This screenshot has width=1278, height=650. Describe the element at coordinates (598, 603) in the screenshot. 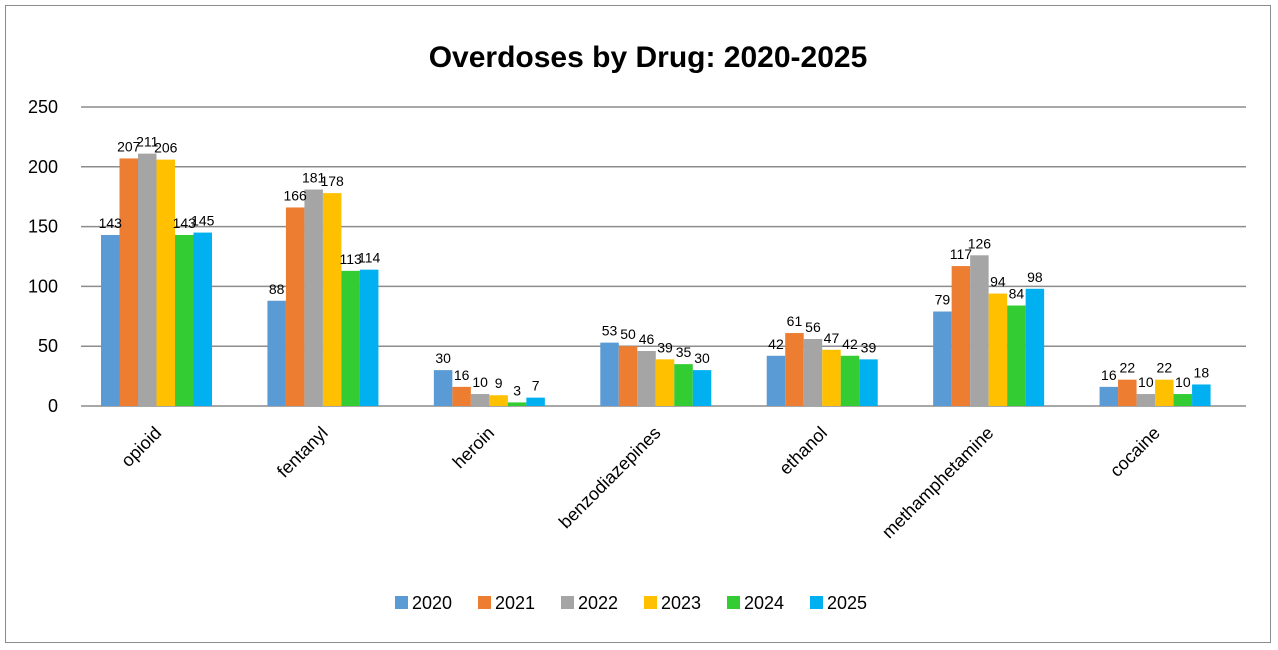

I see `legend-label: 2022` at that location.